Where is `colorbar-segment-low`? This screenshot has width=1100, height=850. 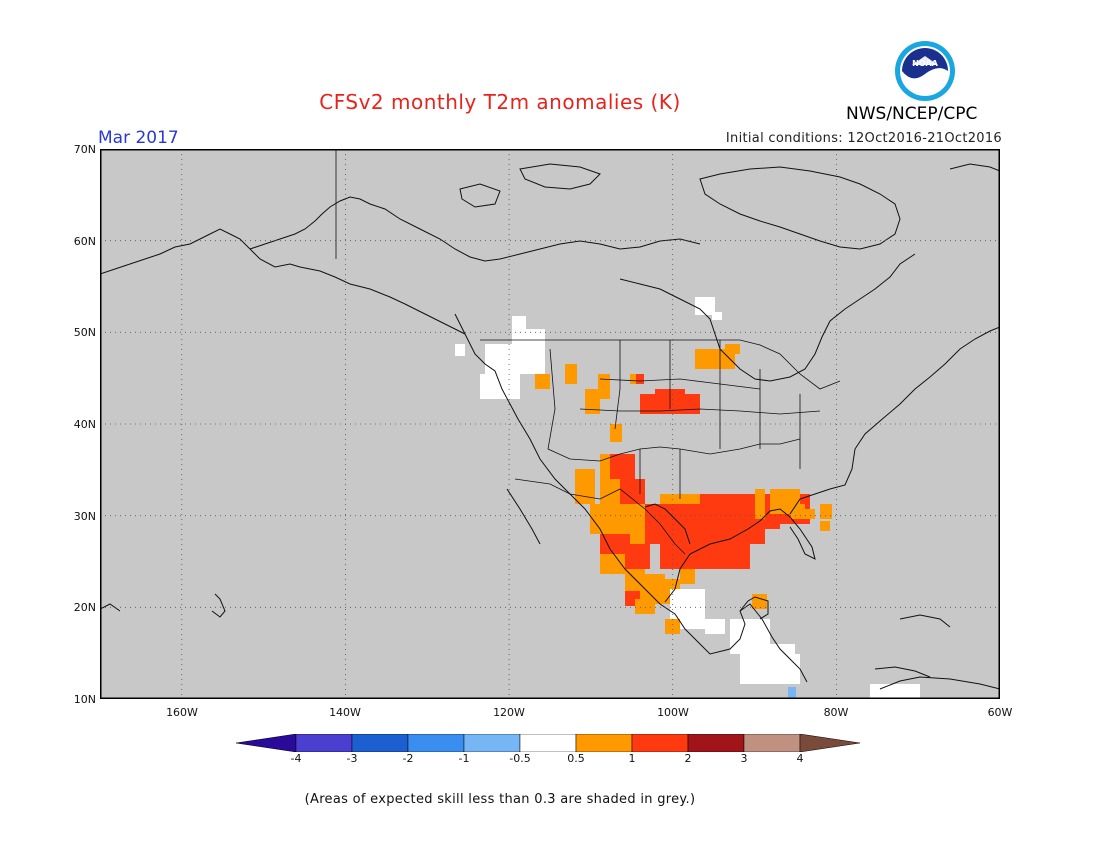 colorbar-segment-low is located at coordinates (266, 743).